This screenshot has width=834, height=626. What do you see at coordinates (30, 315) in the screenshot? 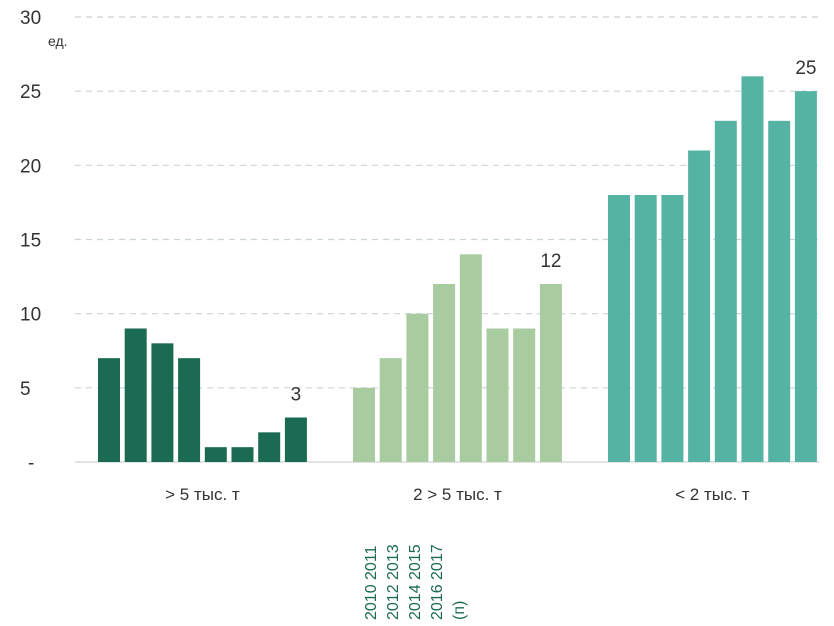
I see `y-tick-label: 10` at bounding box center [30, 315].